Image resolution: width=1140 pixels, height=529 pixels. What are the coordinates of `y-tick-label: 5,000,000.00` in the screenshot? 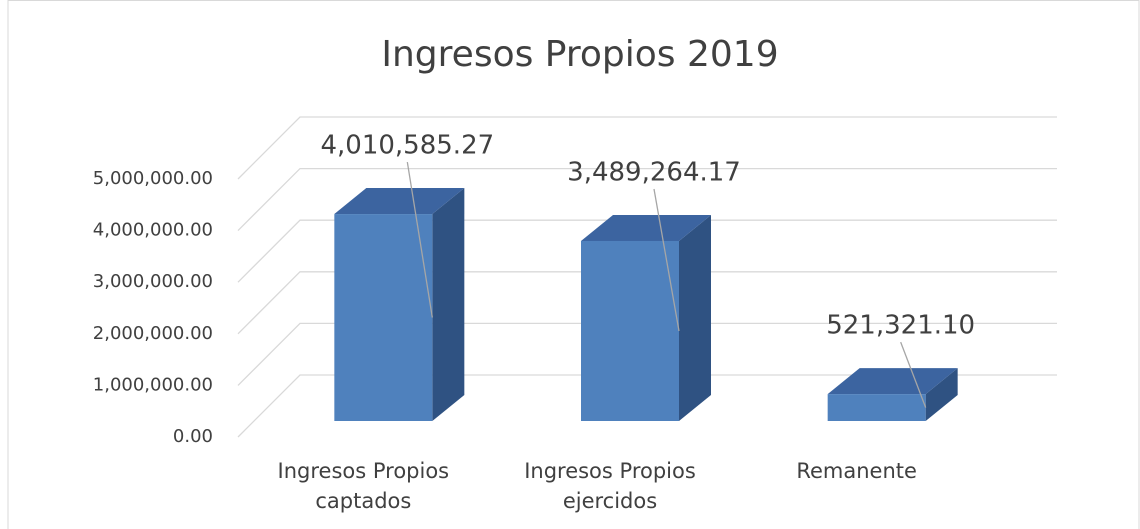 It's located at (153, 178).